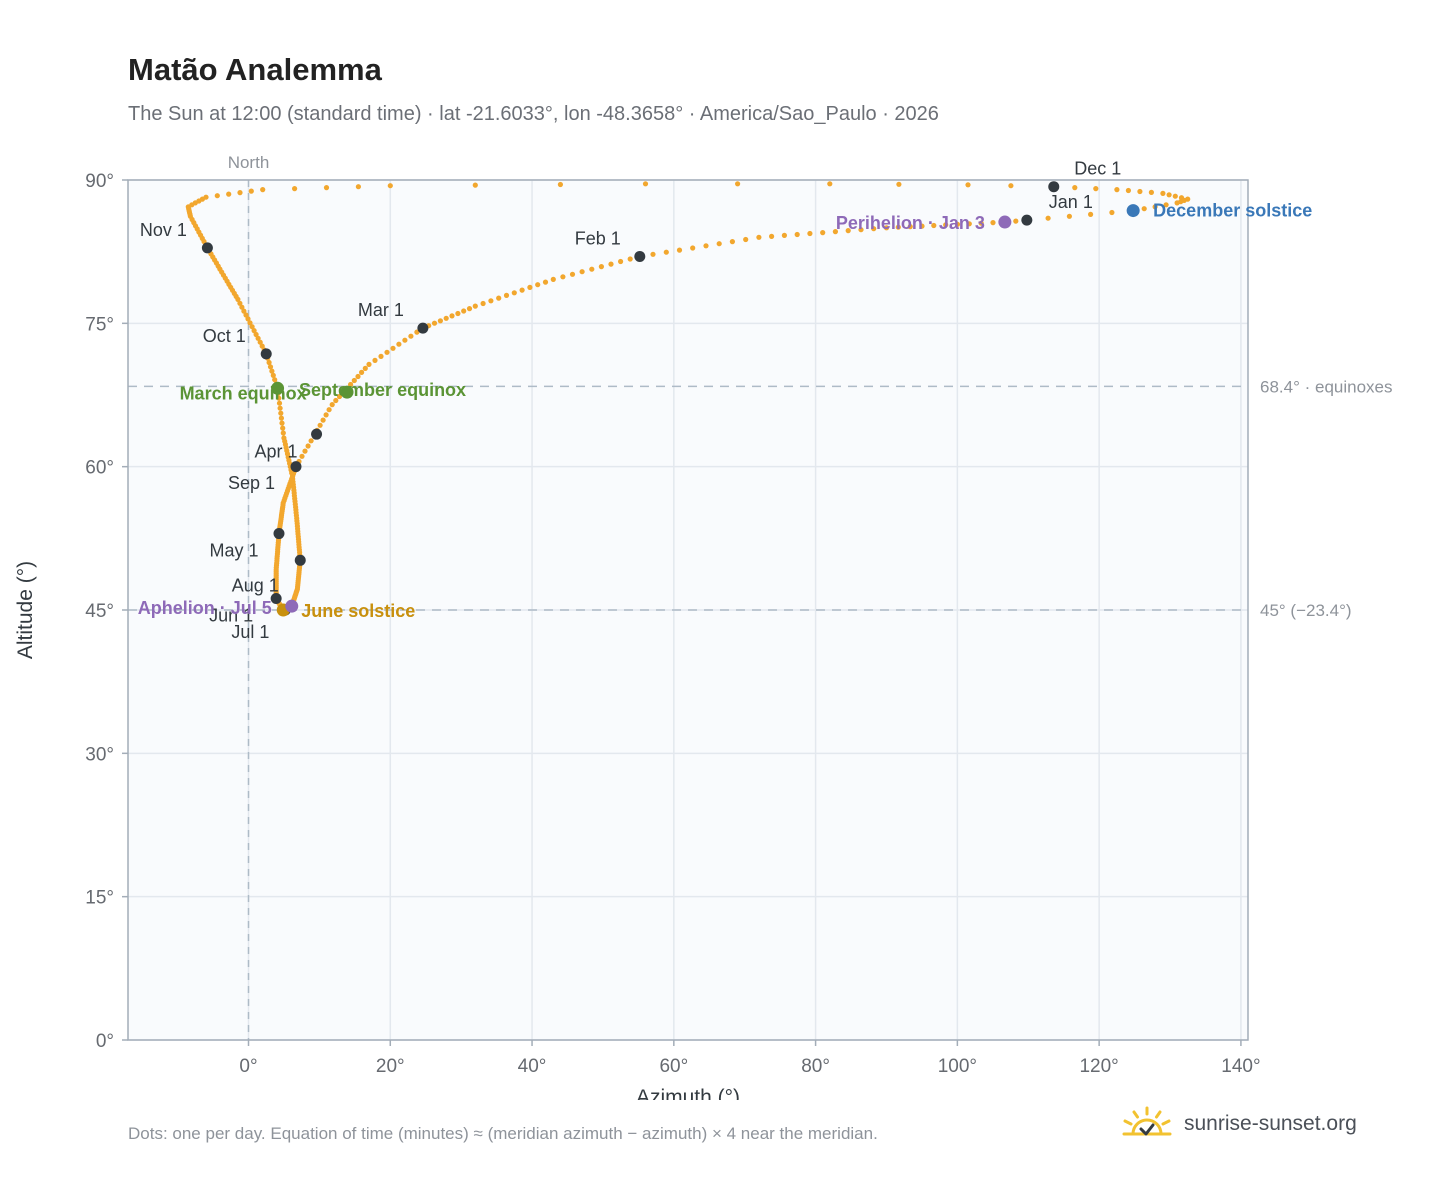 The image size is (1448, 1188). I want to click on north-label: North, so click(249, 162).